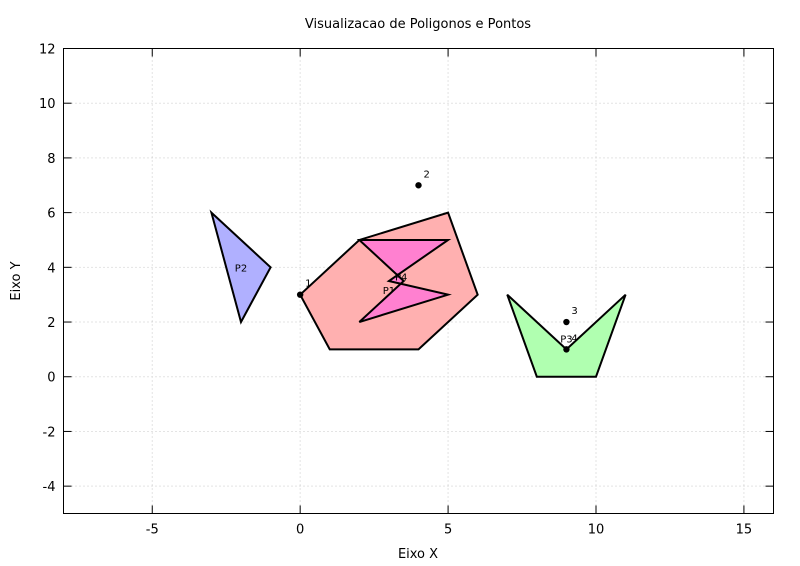 The height and width of the screenshot is (566, 800). I want to click on y-tick-label: 4, so click(51, 268).